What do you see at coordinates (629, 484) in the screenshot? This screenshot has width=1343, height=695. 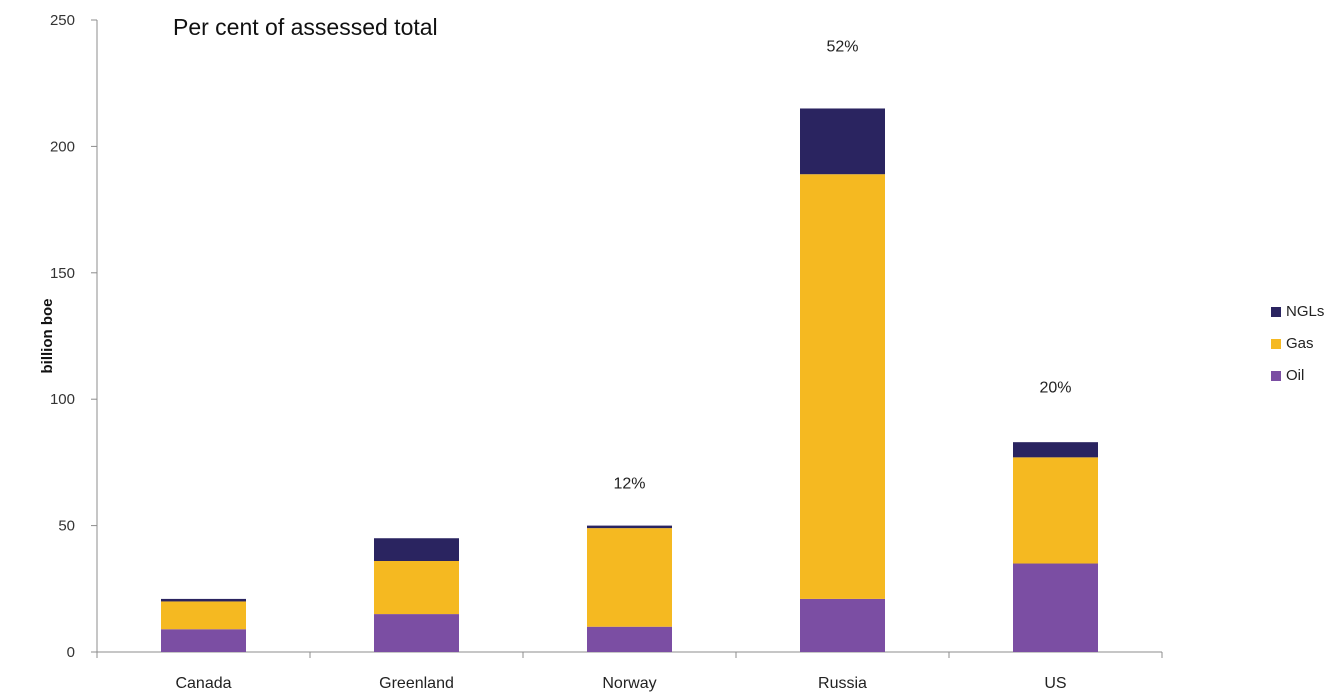 I see `percent-annotation: 12%` at bounding box center [629, 484].